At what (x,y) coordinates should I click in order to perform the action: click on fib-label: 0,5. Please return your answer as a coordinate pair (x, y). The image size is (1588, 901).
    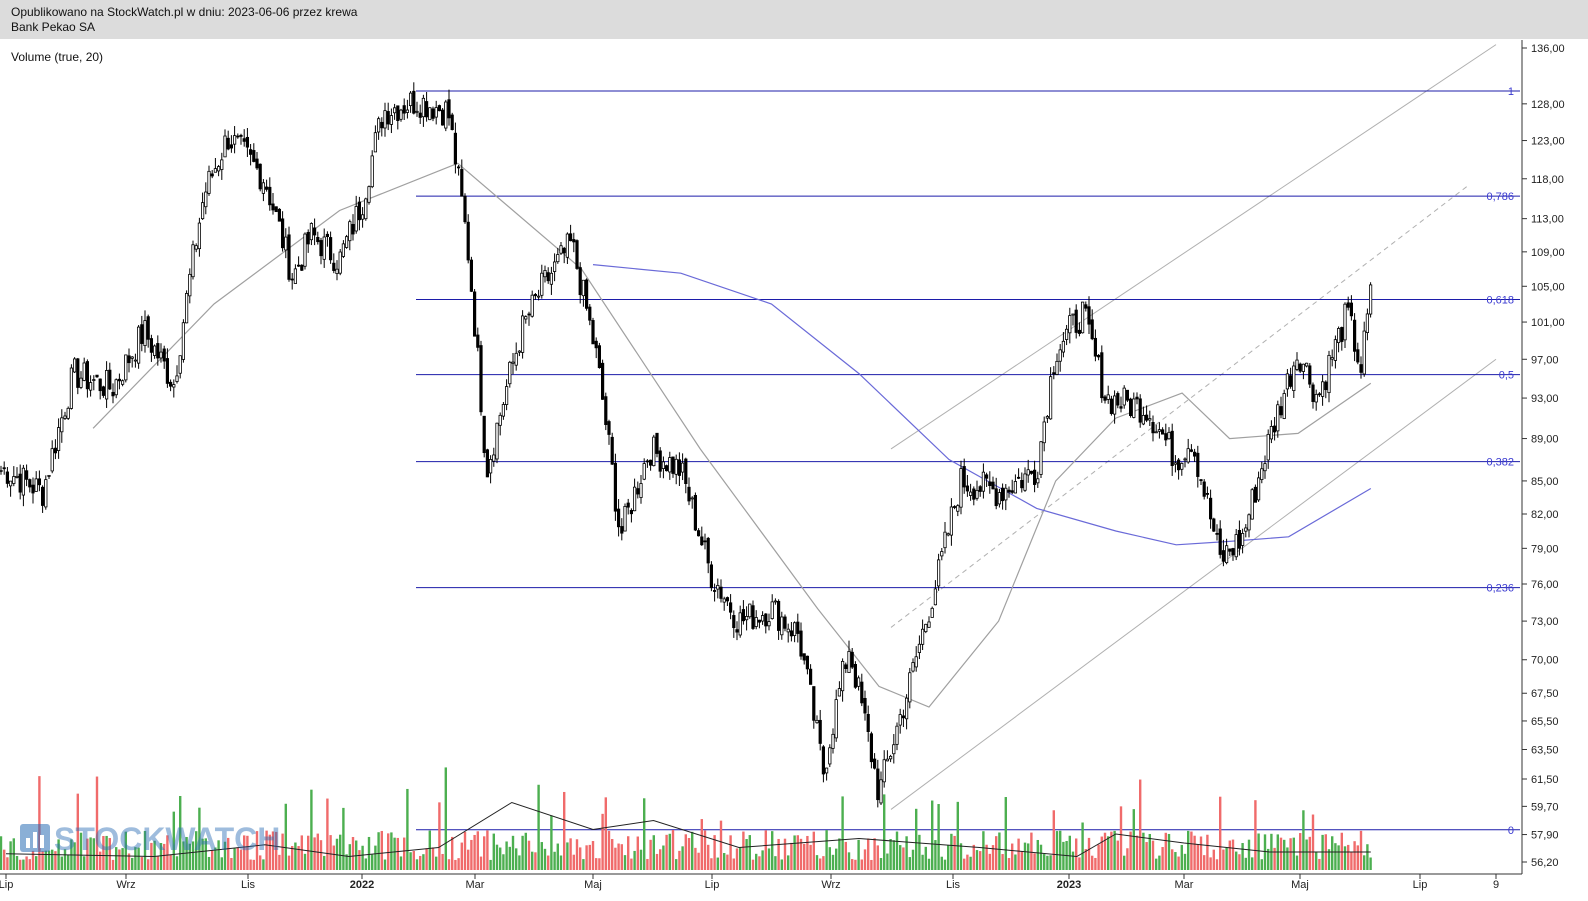
    Looking at the image, I should click on (1506, 376).